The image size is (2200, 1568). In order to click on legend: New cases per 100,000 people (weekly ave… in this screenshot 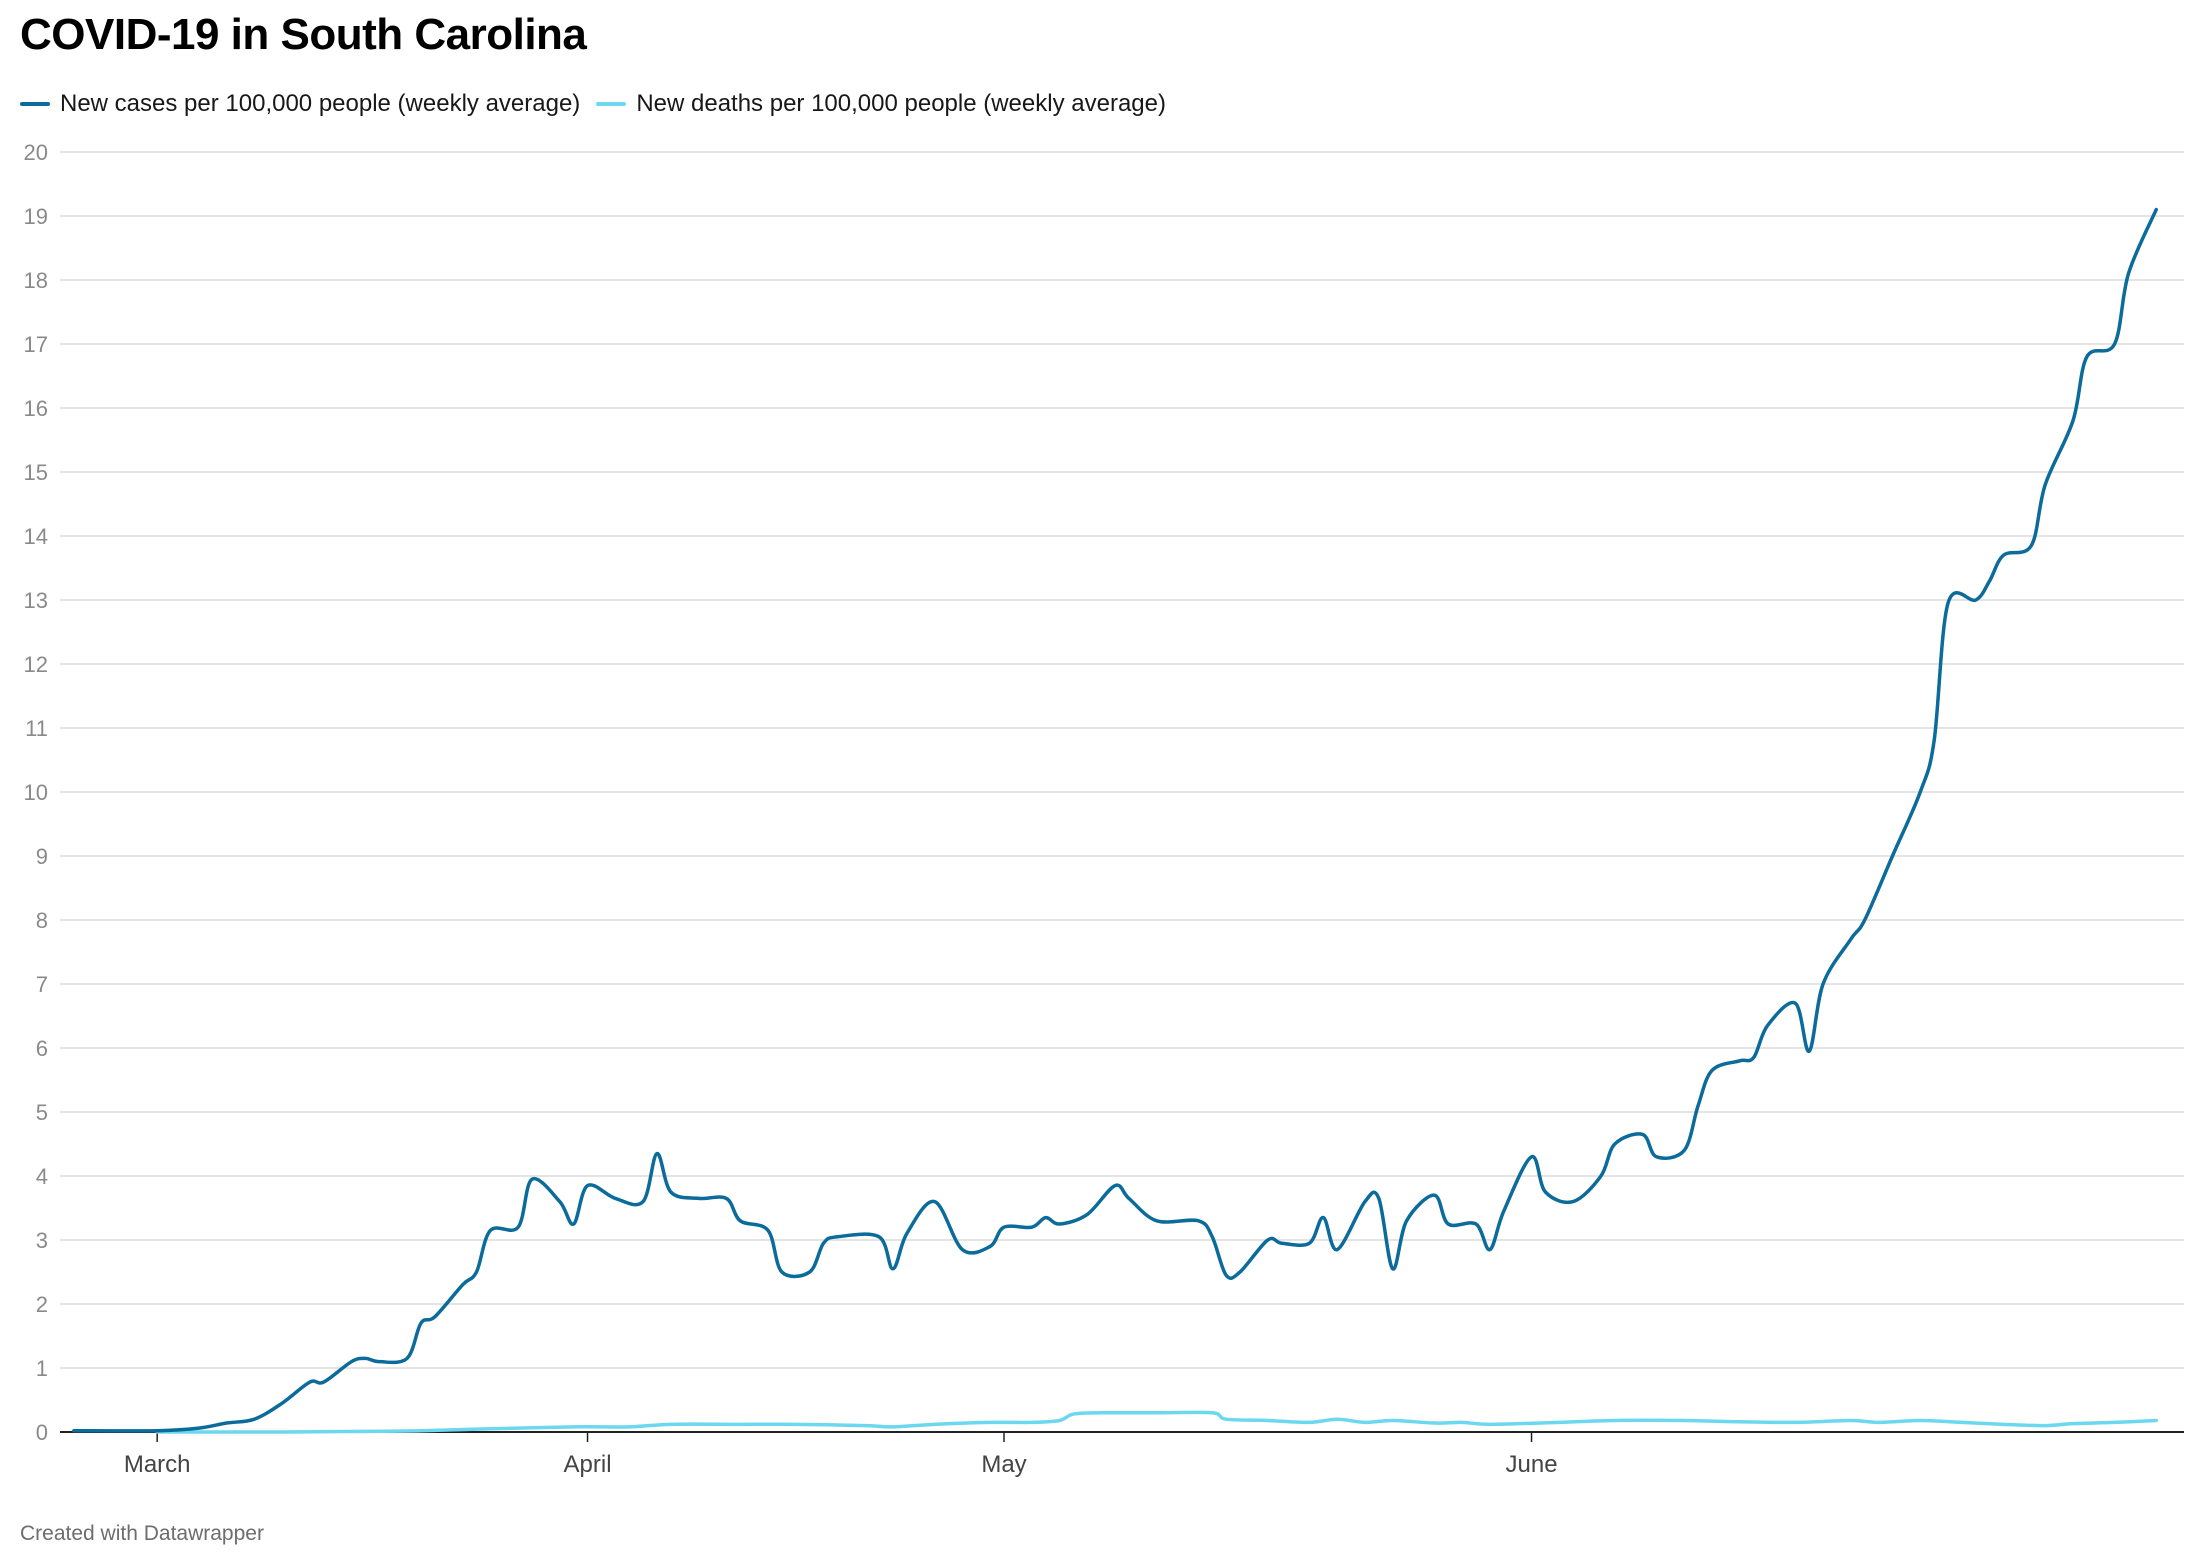, I will do `click(601, 104)`.